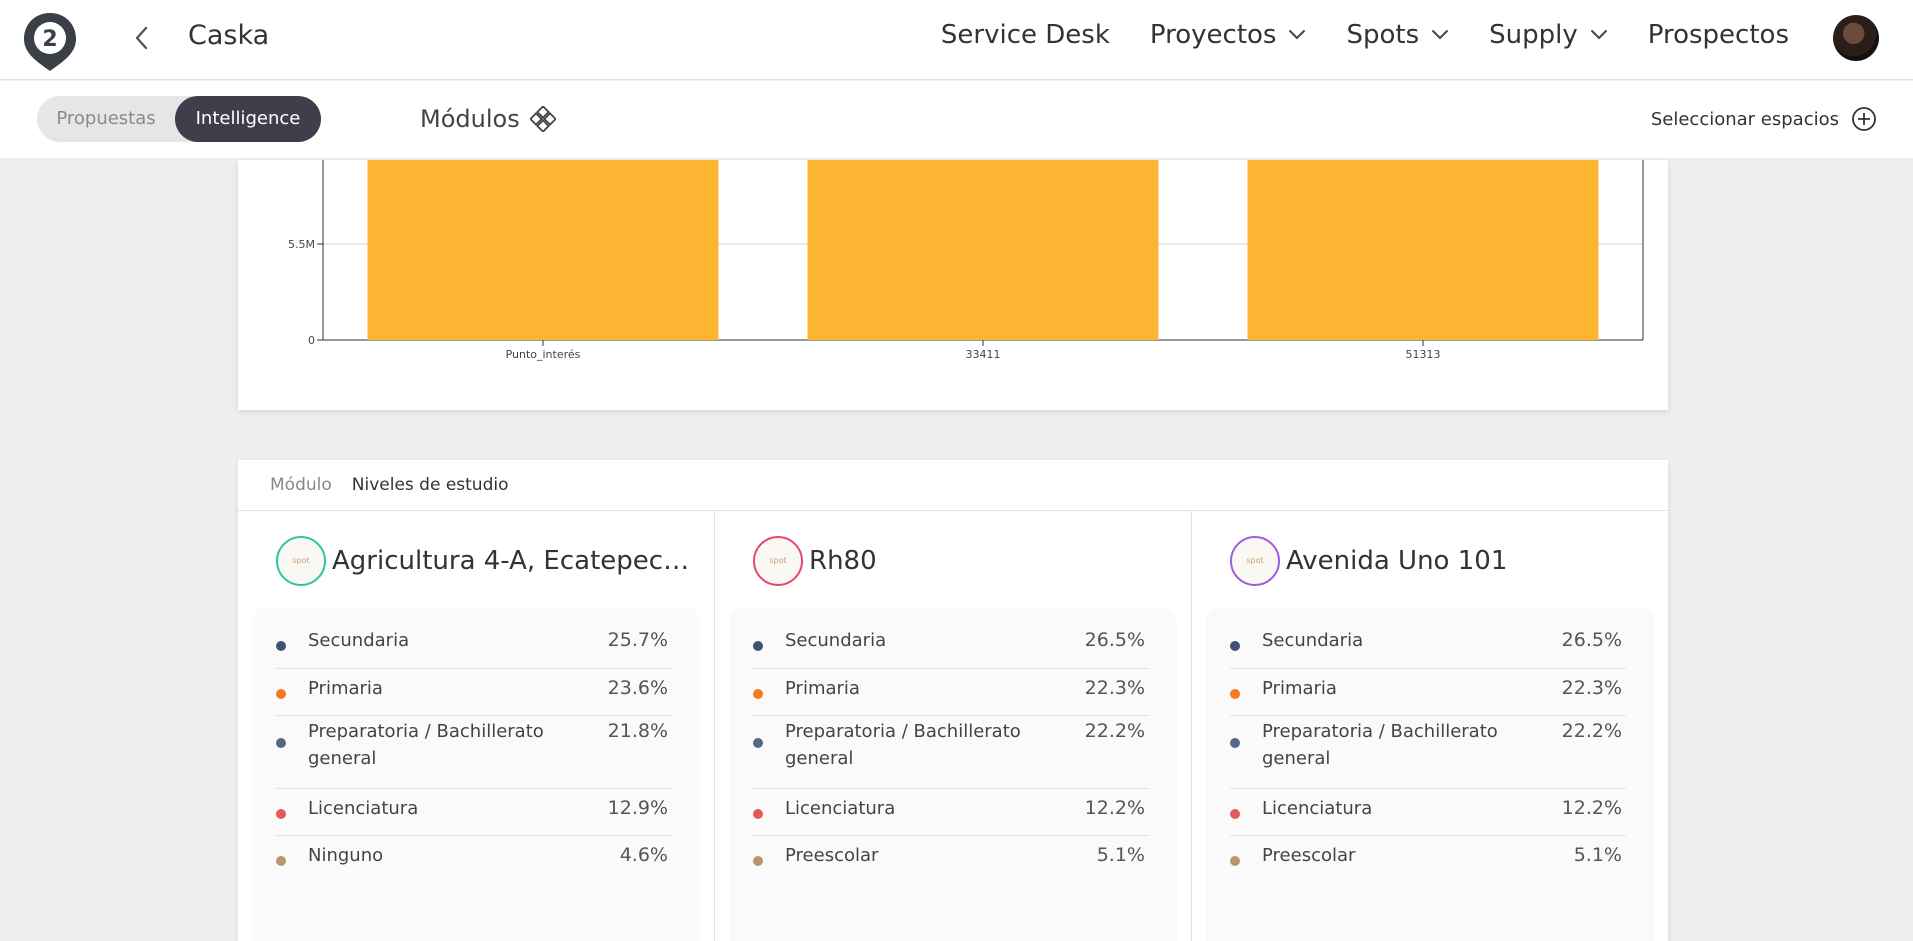 The width and height of the screenshot is (1913, 941). What do you see at coordinates (301, 485) in the screenshot?
I see `module-label: Módulo` at bounding box center [301, 485].